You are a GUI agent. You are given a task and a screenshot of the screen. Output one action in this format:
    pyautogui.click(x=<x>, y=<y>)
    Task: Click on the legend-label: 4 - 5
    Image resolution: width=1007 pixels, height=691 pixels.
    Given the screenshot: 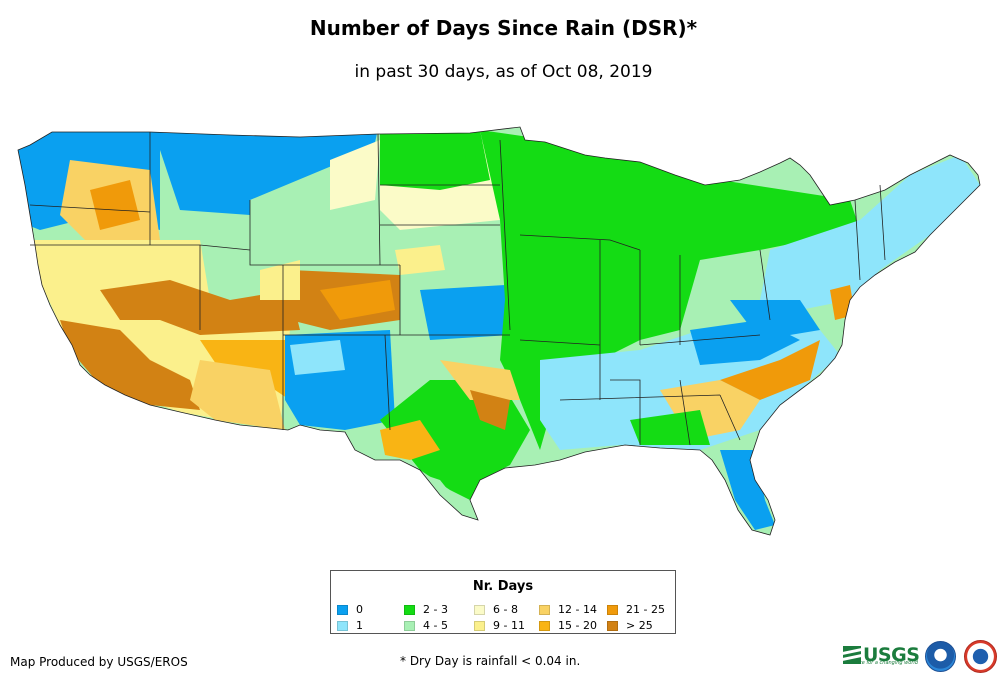 What is the action you would take?
    pyautogui.click(x=435, y=625)
    